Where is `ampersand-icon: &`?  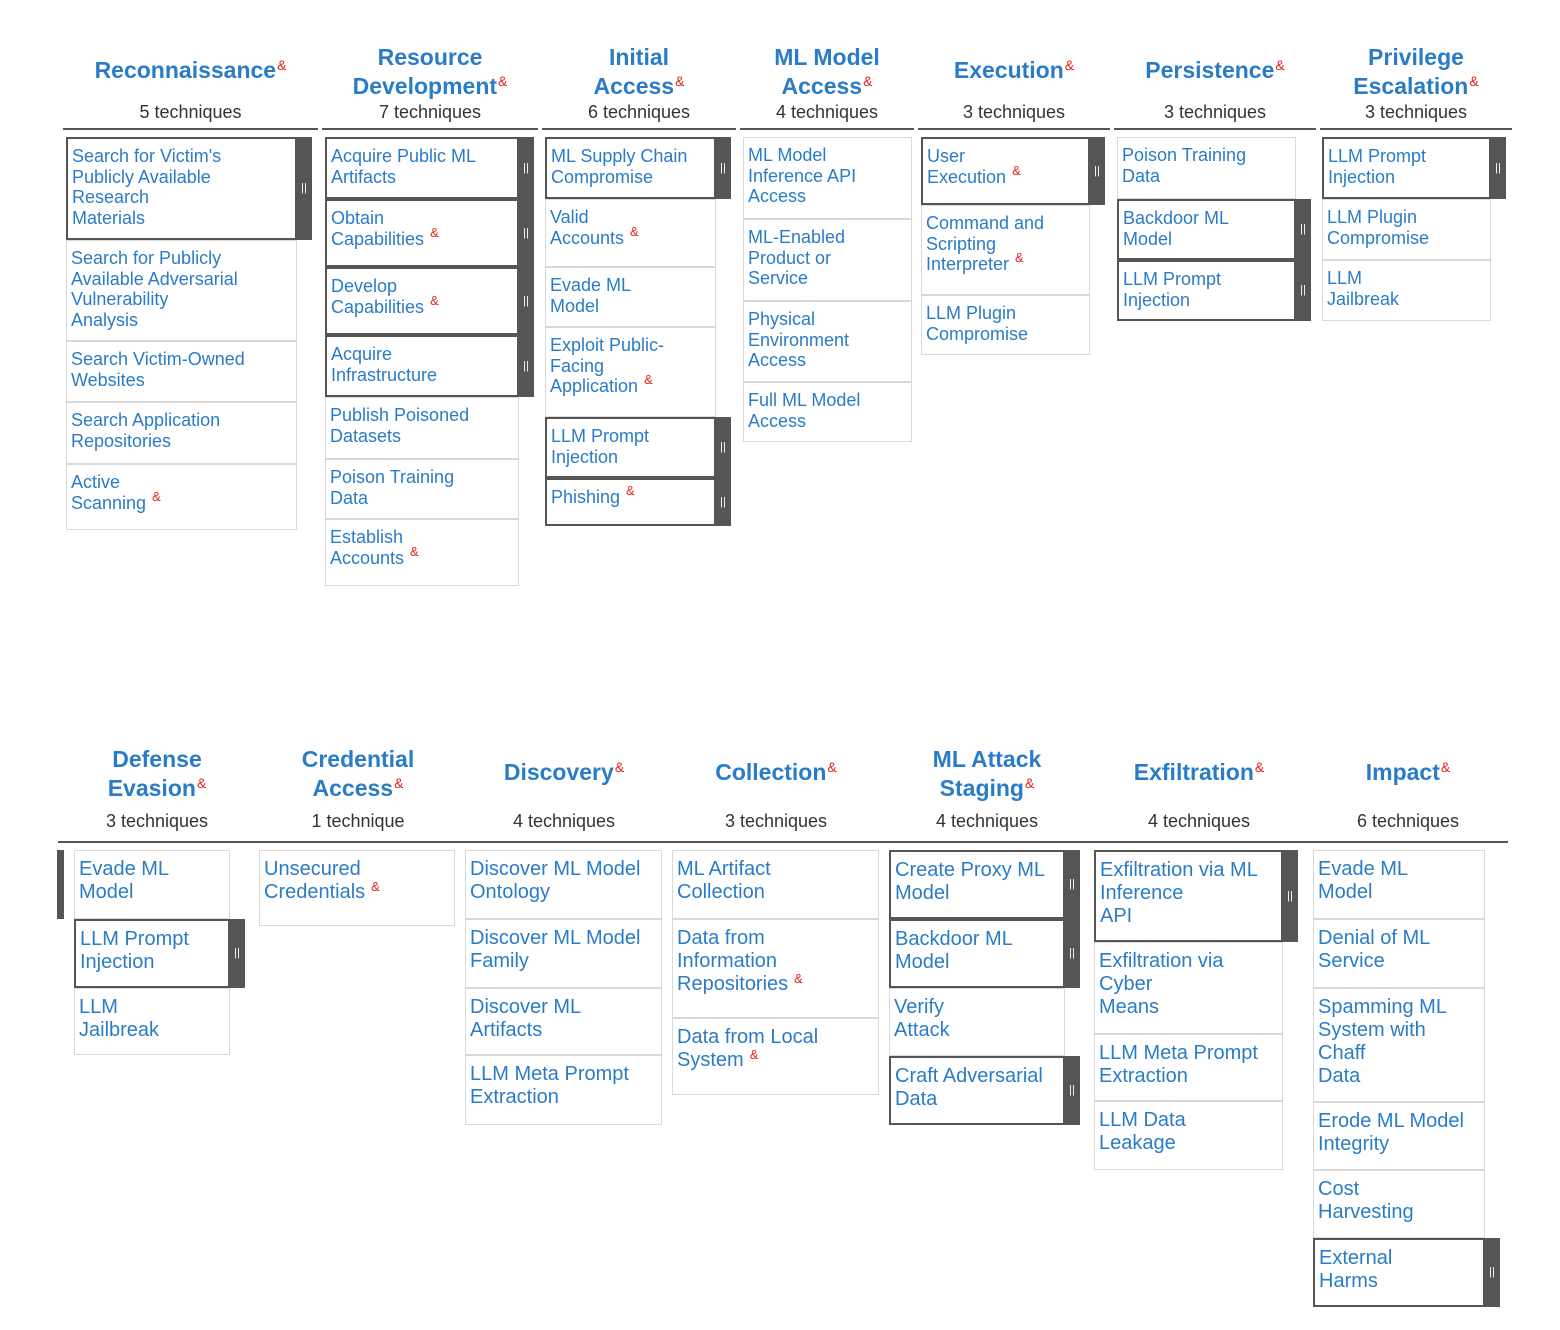 ampersand-icon: & is located at coordinates (375, 886).